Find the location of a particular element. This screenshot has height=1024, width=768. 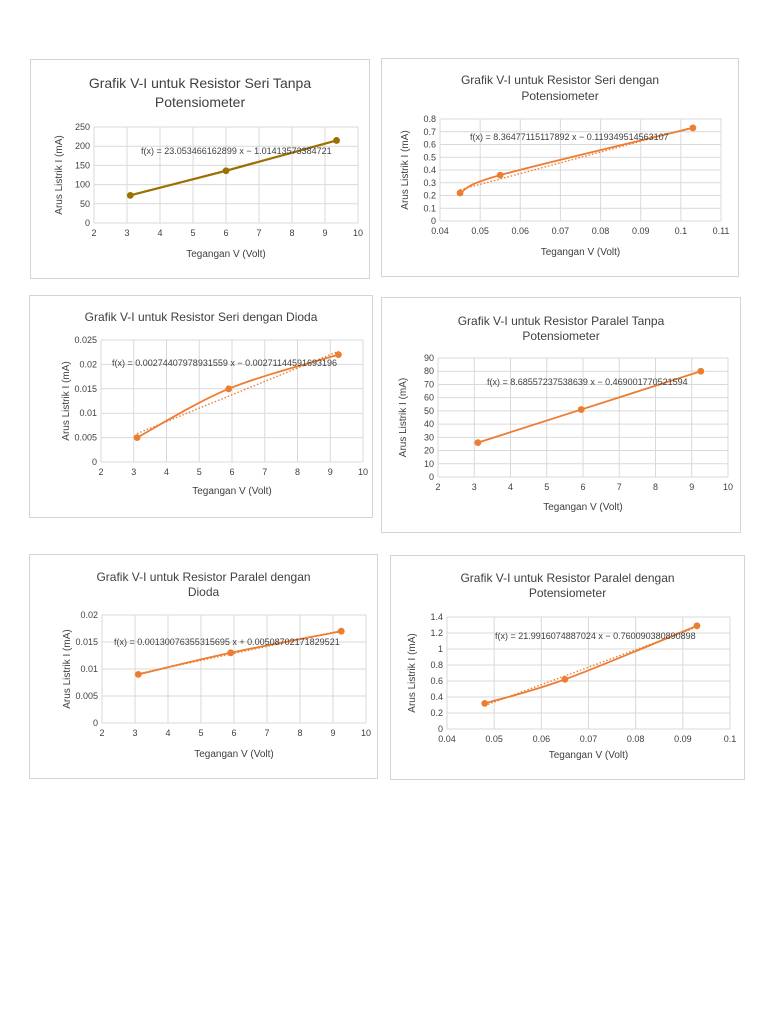

y-tick-label: 100 is located at coordinates (82, 185).